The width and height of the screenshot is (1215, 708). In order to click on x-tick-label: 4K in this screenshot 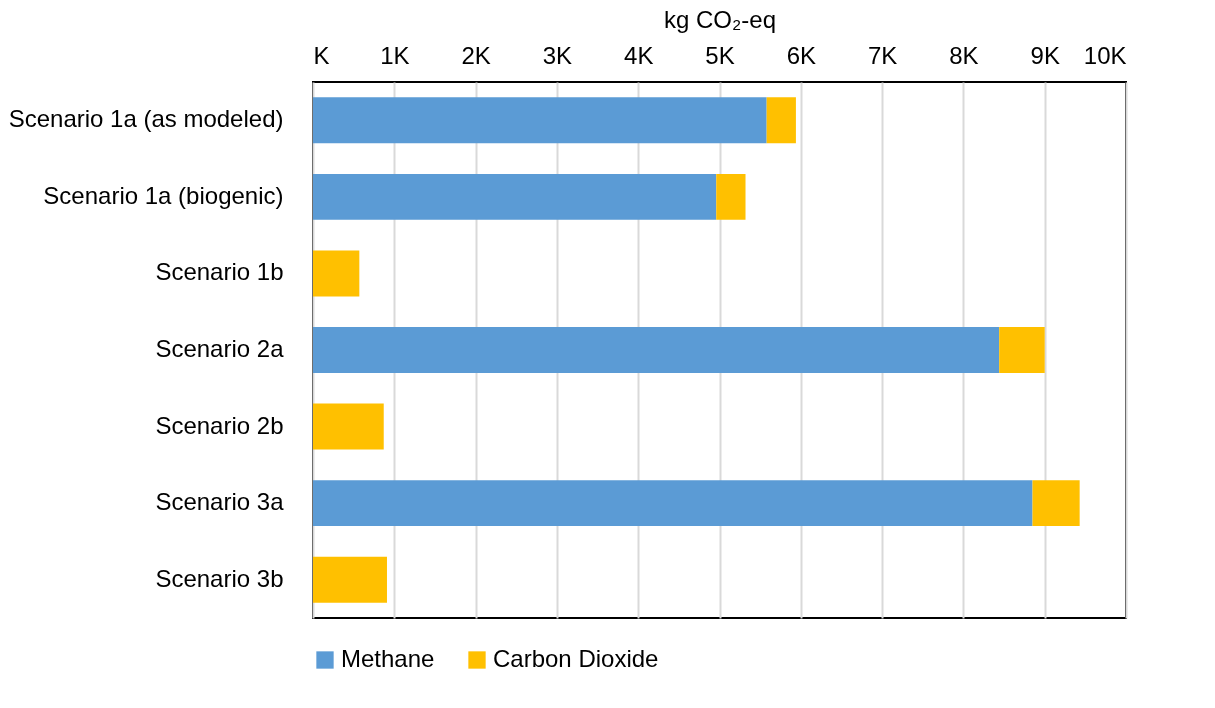, I will do `click(639, 55)`.